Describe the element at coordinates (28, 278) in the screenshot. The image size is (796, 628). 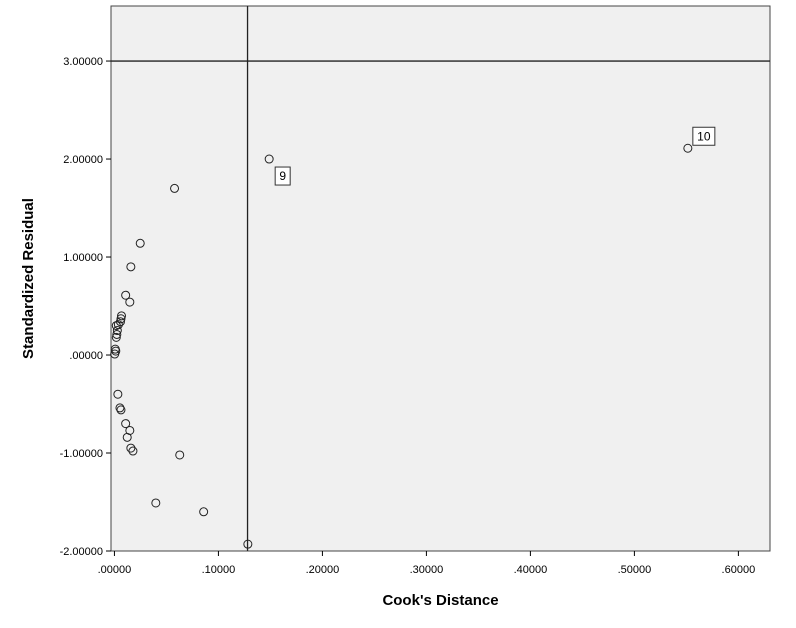
I see `y-axis-title: Standardized Residual` at that location.